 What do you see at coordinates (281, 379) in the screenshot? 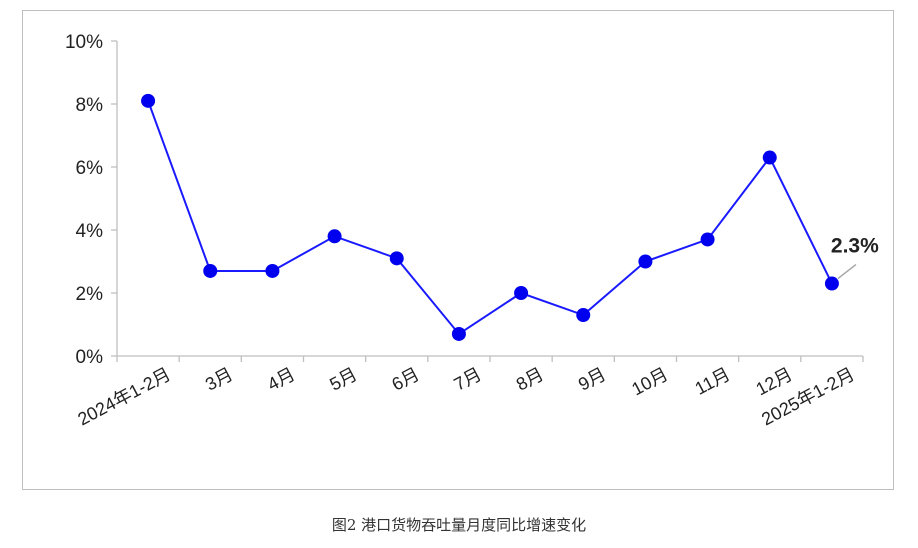
I see `x-tick-label: 4月` at bounding box center [281, 379].